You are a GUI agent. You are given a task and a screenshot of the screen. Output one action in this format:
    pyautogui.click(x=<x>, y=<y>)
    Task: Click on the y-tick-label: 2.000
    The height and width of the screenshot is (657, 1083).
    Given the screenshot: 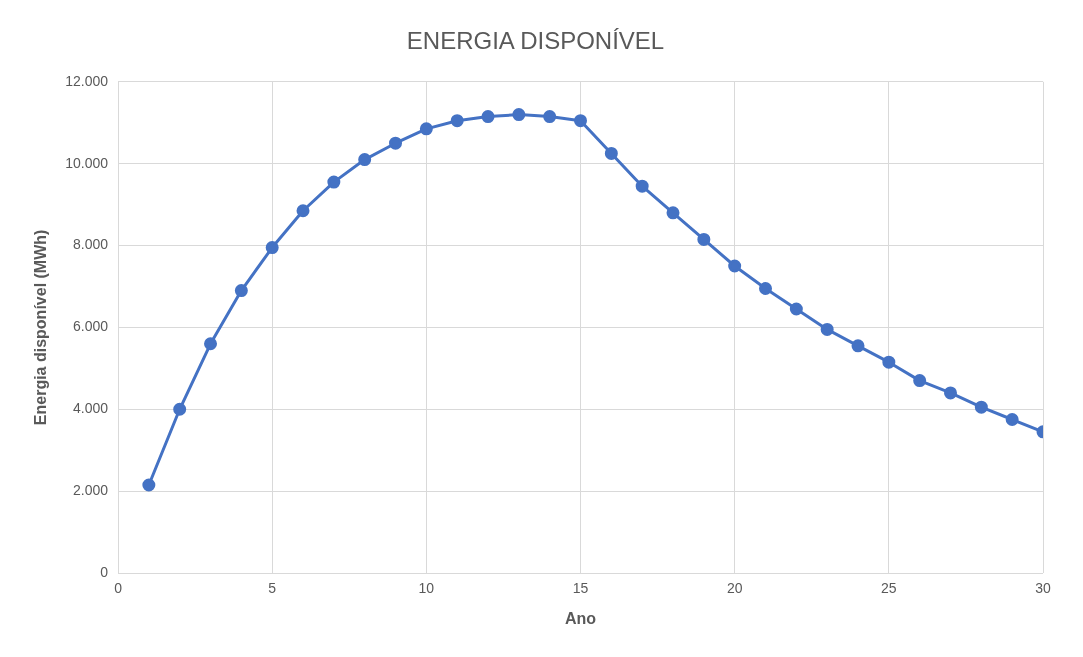 What is the action you would take?
    pyautogui.click(x=90, y=489)
    